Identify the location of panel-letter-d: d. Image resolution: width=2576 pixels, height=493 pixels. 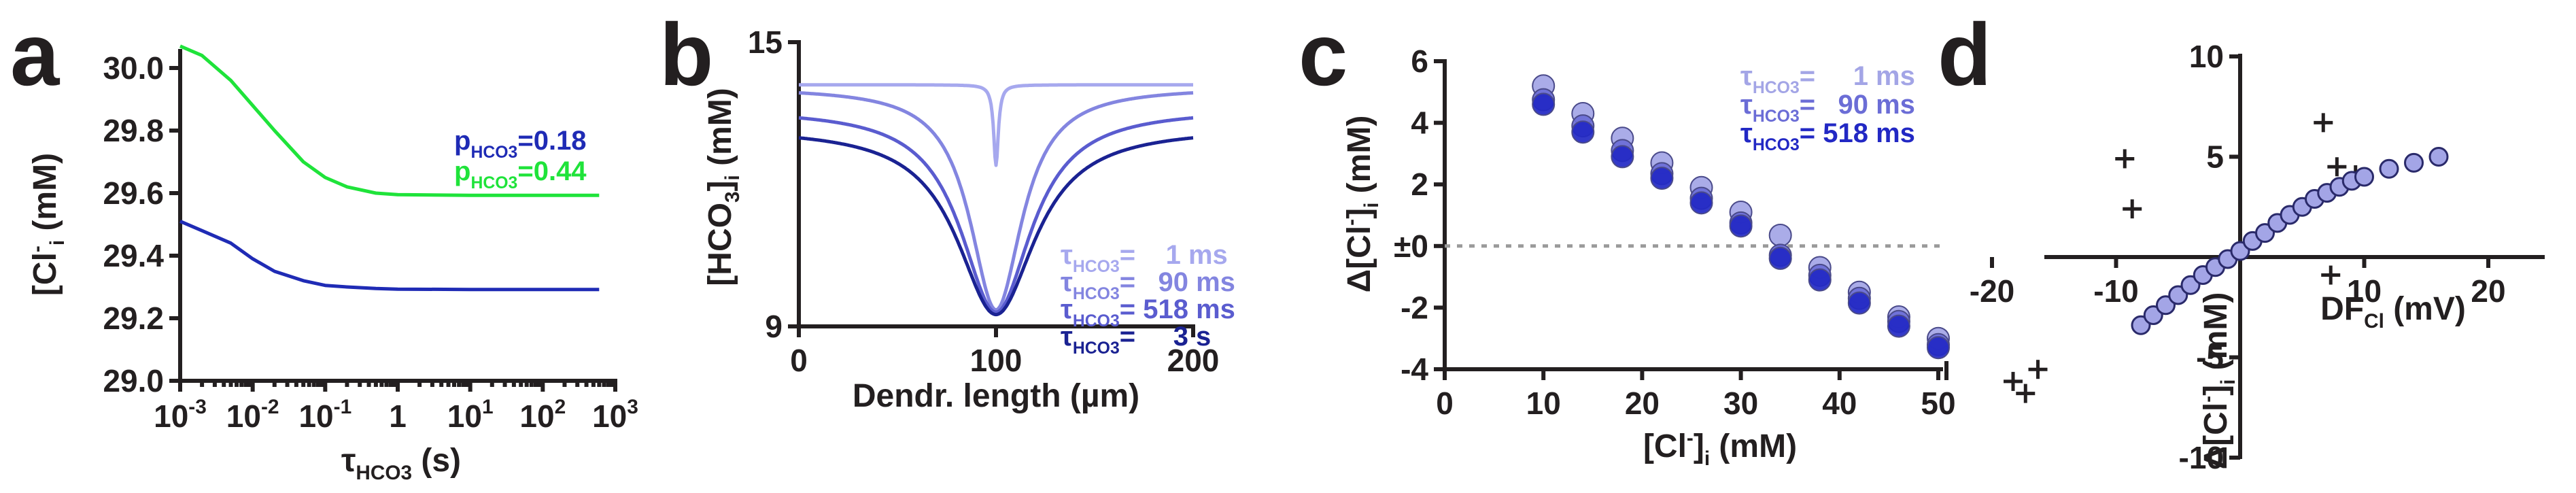
(1964, 55).